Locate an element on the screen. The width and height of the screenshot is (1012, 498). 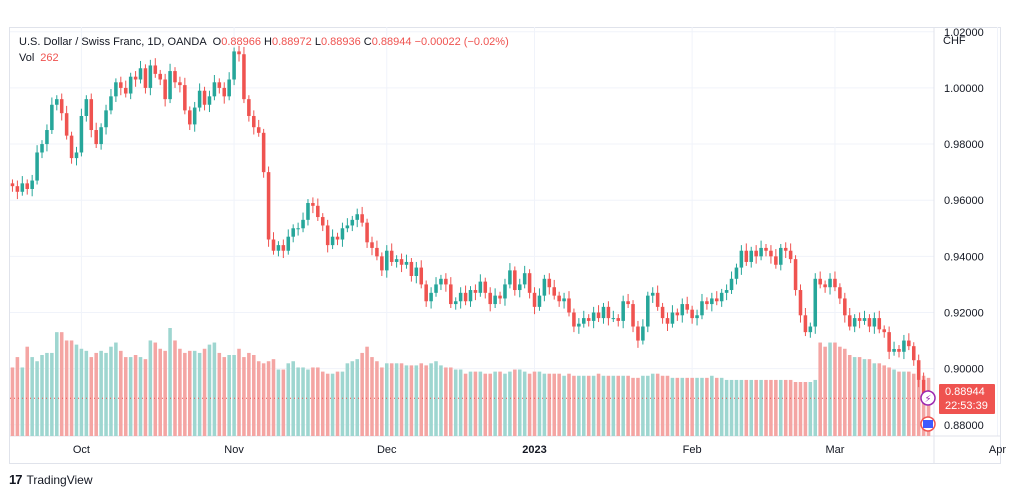
tradingview-logo: 17 TradingView is located at coordinates (51, 479).